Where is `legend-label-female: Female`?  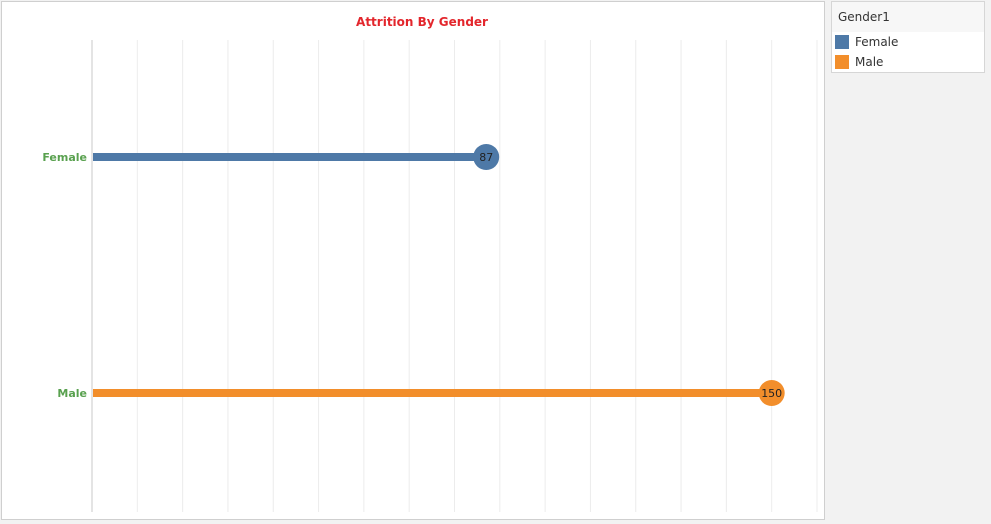
legend-label-female: Female is located at coordinates (877, 42).